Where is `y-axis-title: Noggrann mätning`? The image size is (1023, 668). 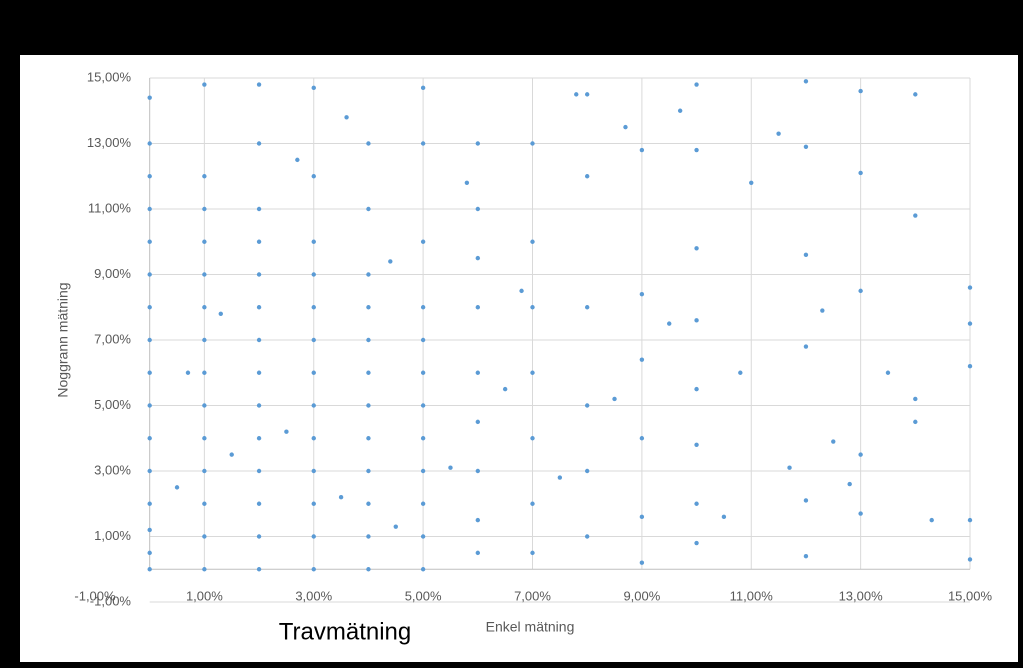 y-axis-title: Noggrann mätning is located at coordinates (63, 339).